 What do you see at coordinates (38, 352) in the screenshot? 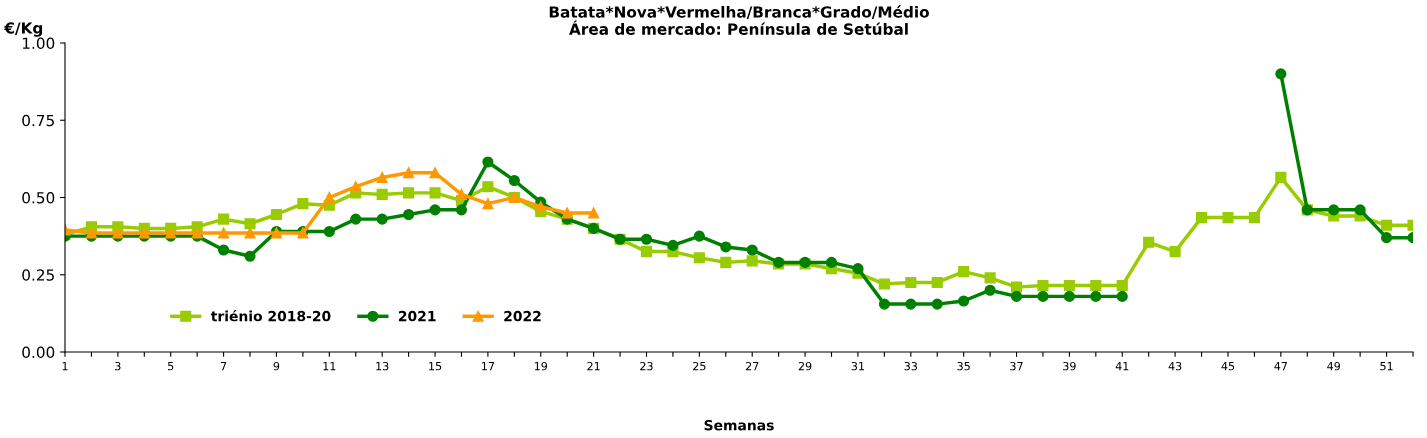
I see `y-tick-label: 0.00` at bounding box center [38, 352].